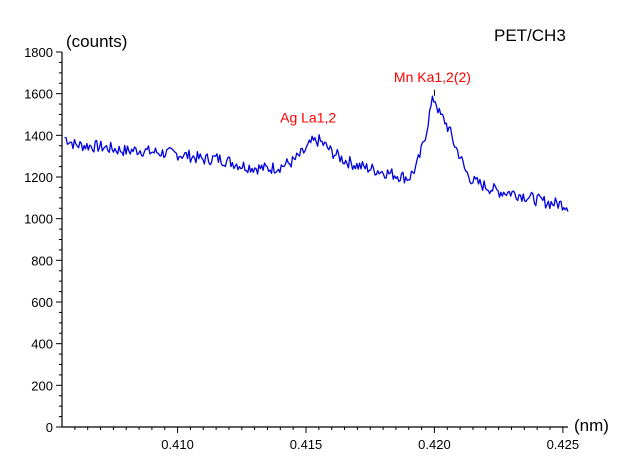 This screenshot has width=630, height=466. Describe the element at coordinates (308, 118) in the screenshot. I see `annotation-label: Ag La1,2` at that location.